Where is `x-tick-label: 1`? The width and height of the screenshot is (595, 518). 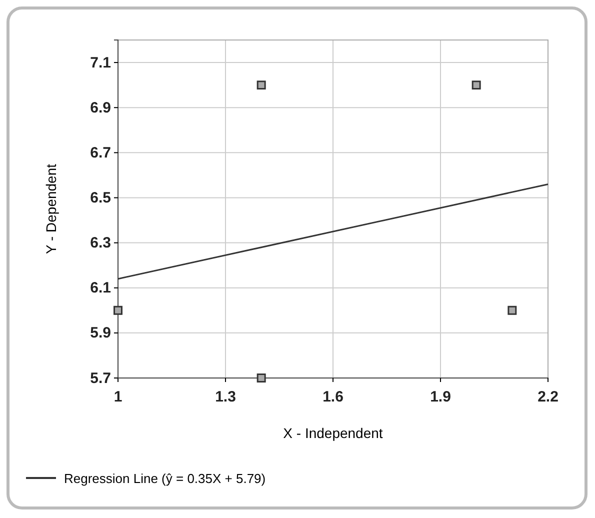
x-tick-label: 1 is located at coordinates (118, 397).